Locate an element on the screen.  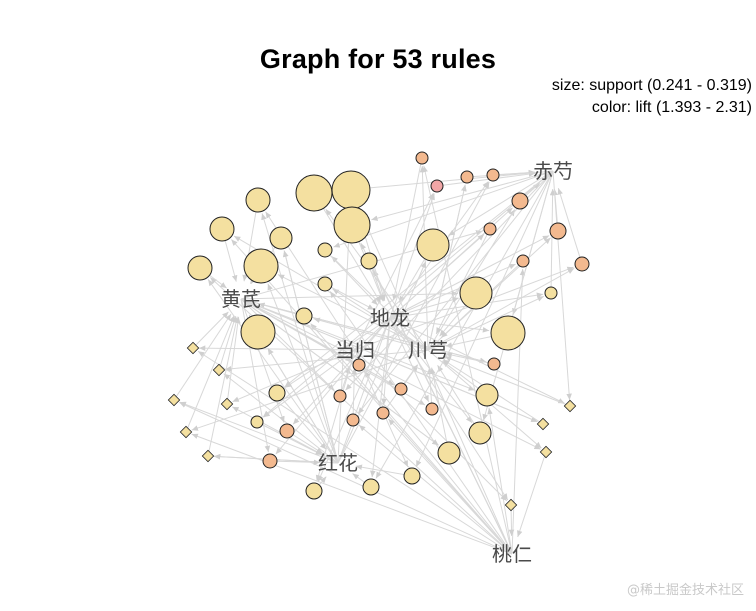
item-label: 川芎 is located at coordinates (428, 350).